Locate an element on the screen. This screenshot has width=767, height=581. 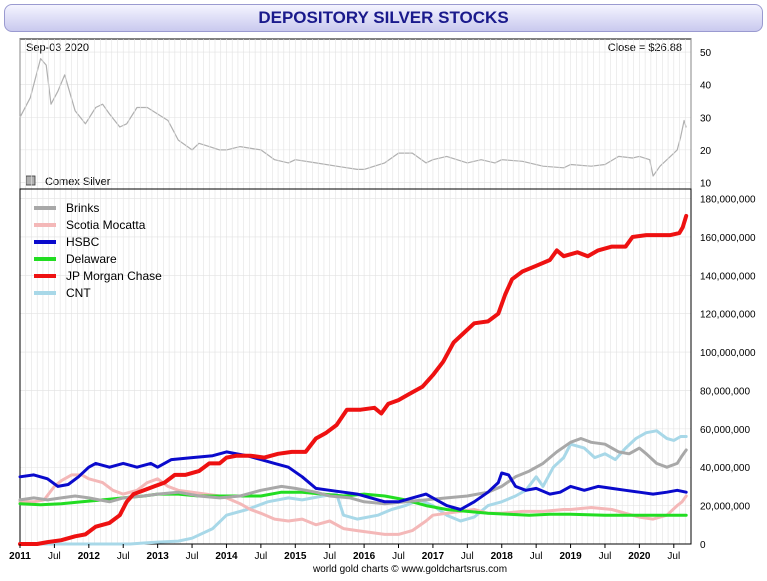
price-y-tick-label: 20 is located at coordinates (706, 151).